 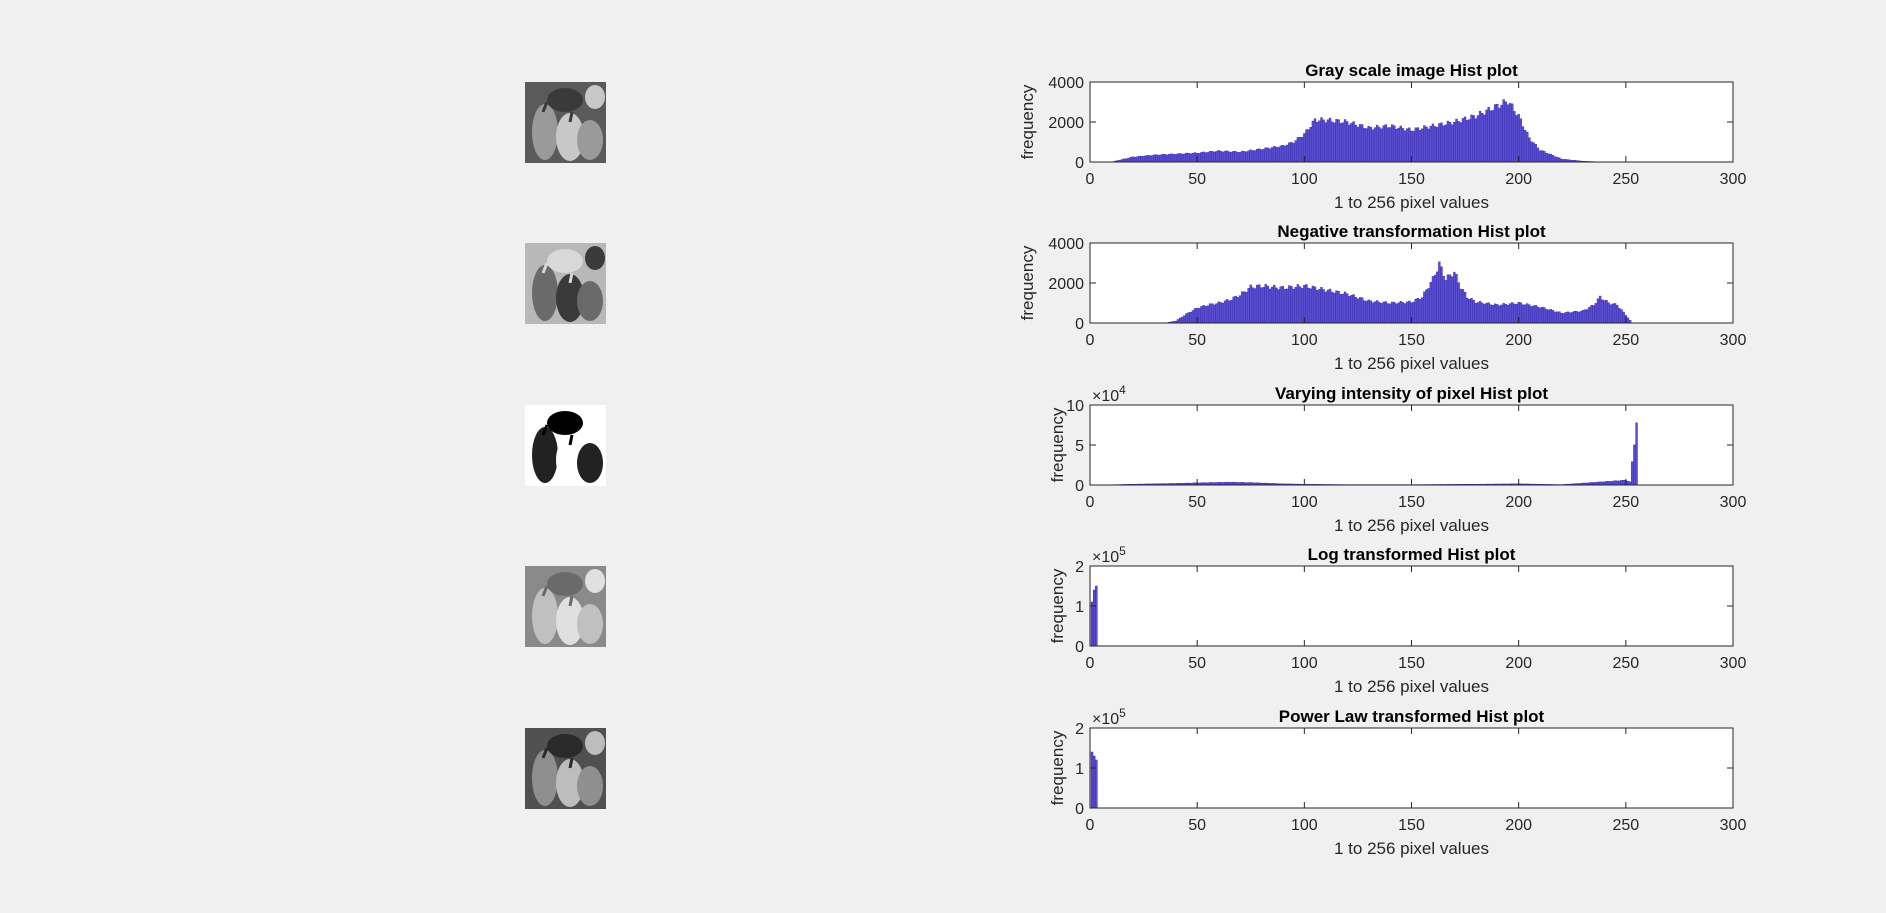 I want to click on x-tick-label: 50, so click(x=1197, y=663).